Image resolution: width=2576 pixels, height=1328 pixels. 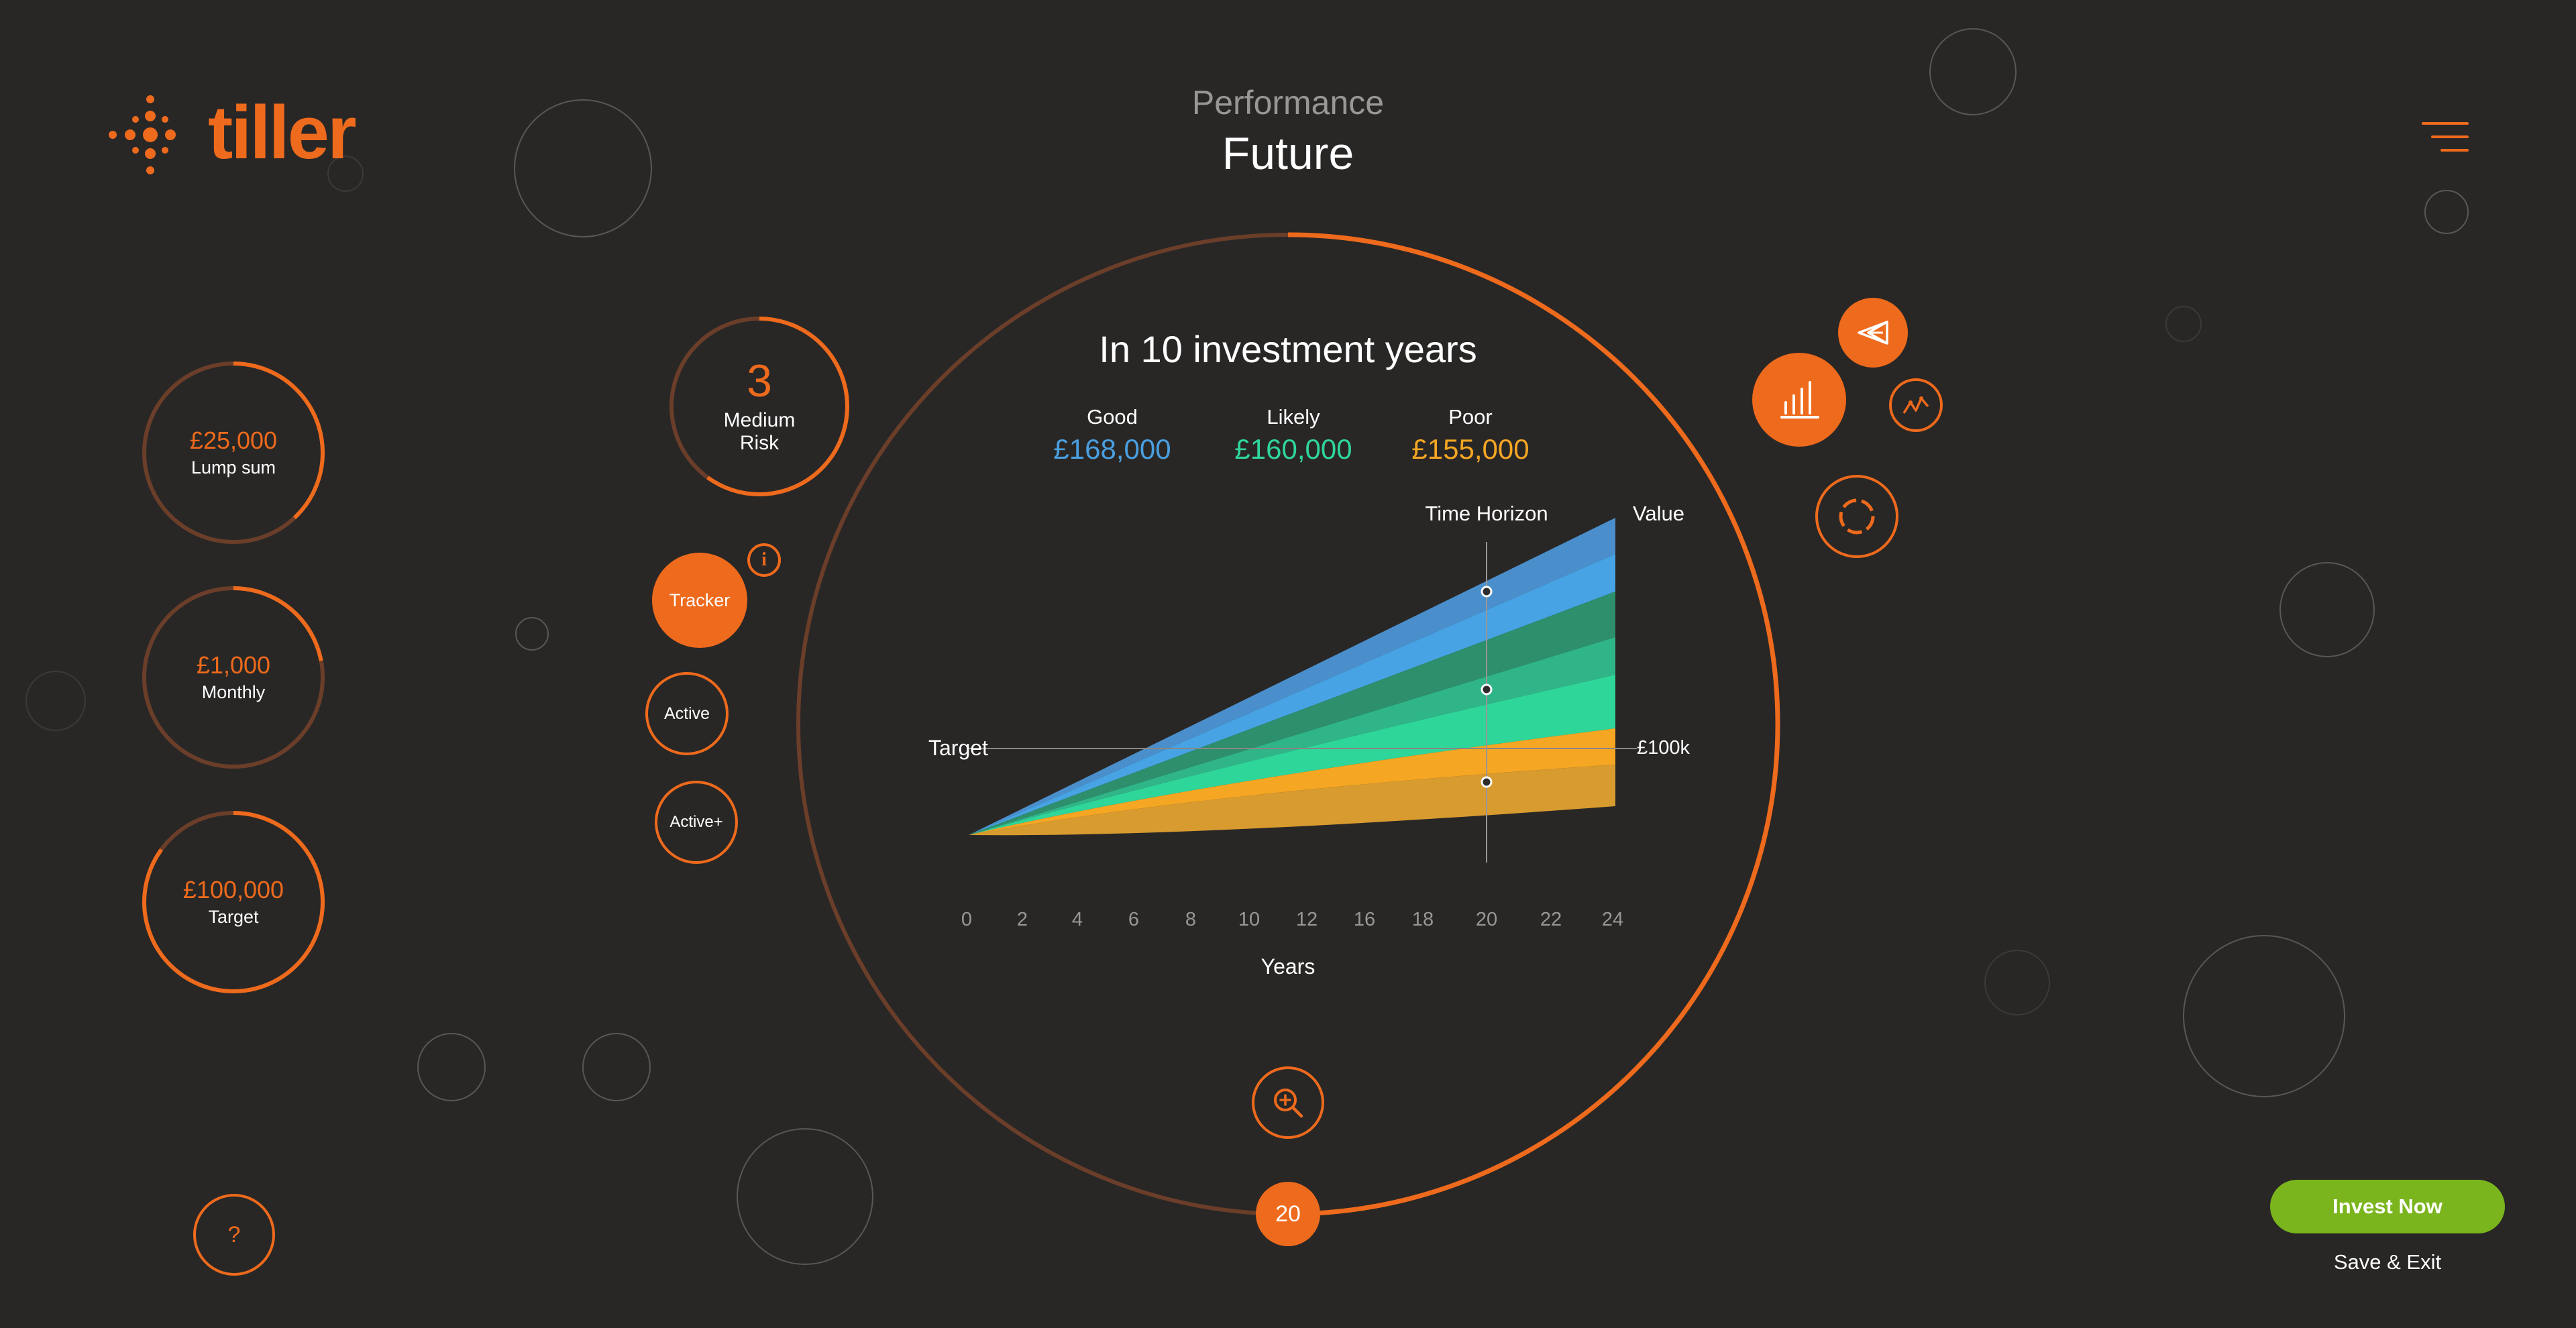 What do you see at coordinates (1307, 919) in the screenshot?
I see `x-tick-label: 12` at bounding box center [1307, 919].